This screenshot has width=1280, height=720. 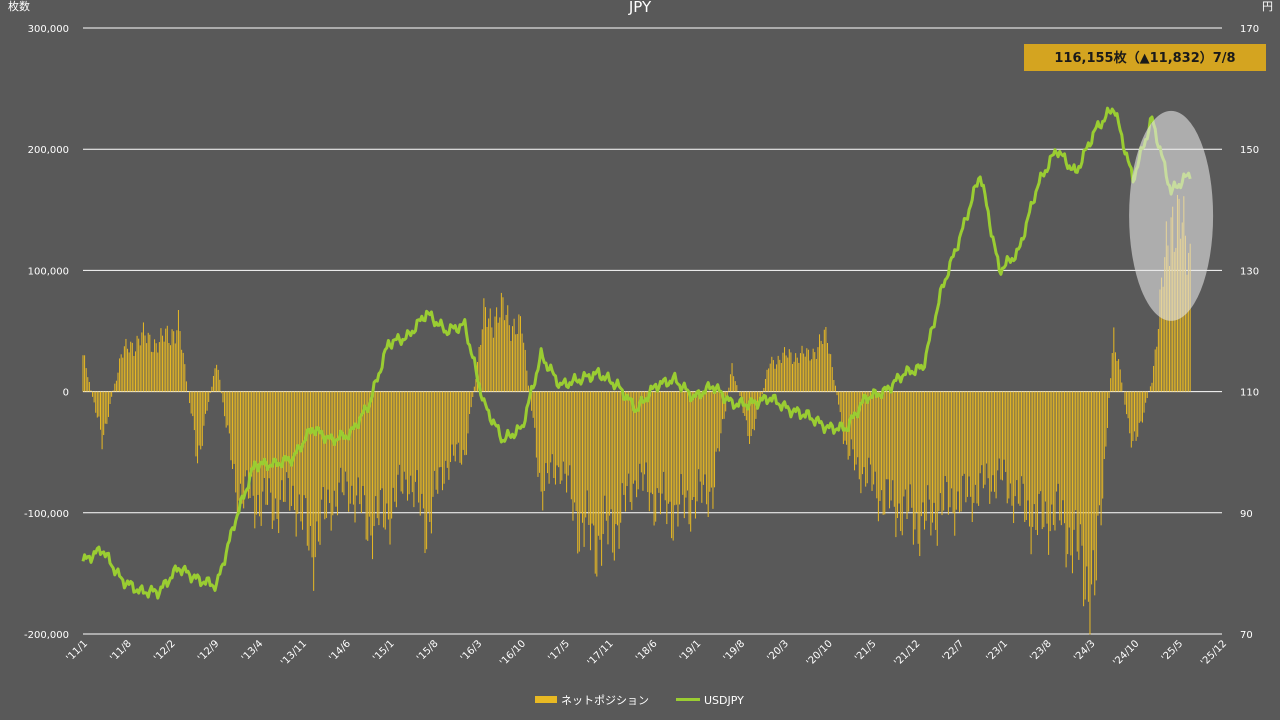 What do you see at coordinates (1173, 651) in the screenshot?
I see `x-axis-tick-label: '25/5` at bounding box center [1173, 651].